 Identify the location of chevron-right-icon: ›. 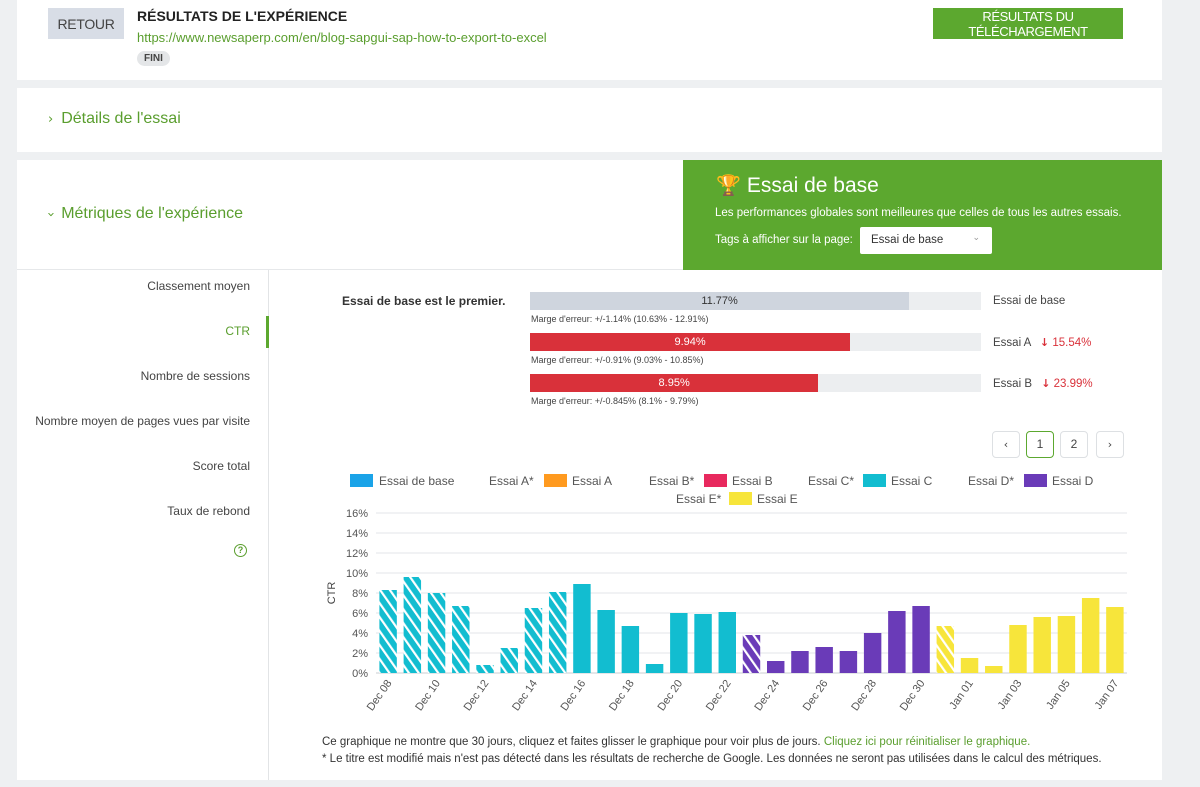
(51, 119).